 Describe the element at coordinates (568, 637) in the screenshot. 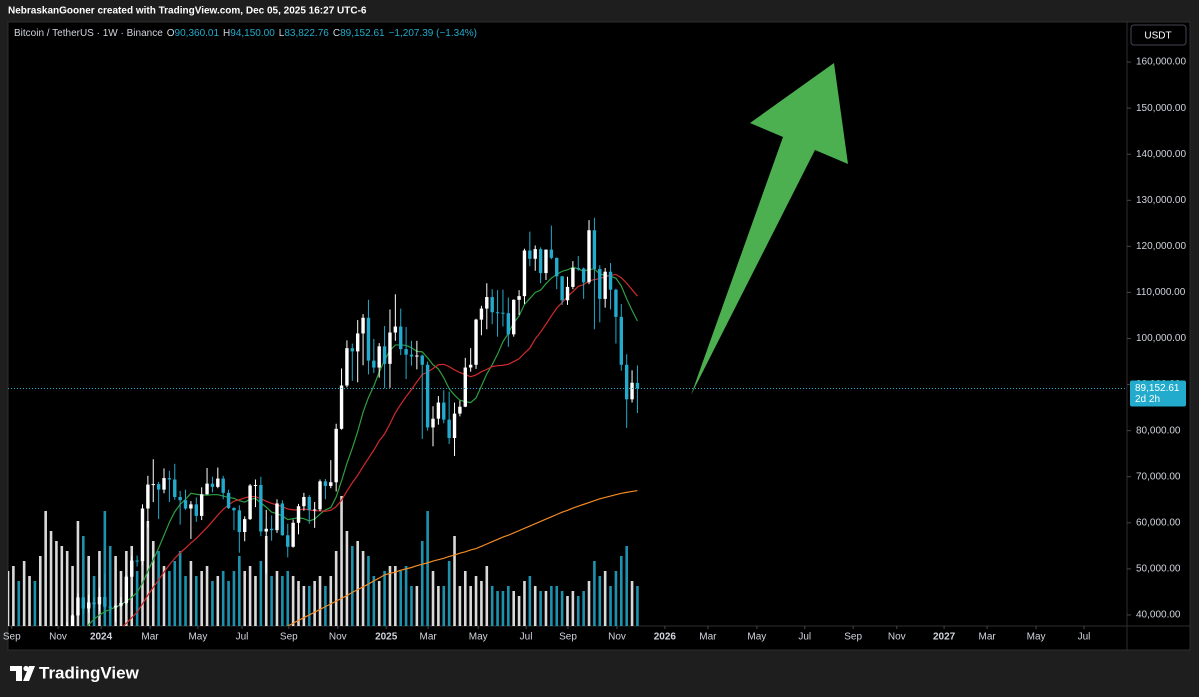

I see `x-tick-label: Sep` at that location.